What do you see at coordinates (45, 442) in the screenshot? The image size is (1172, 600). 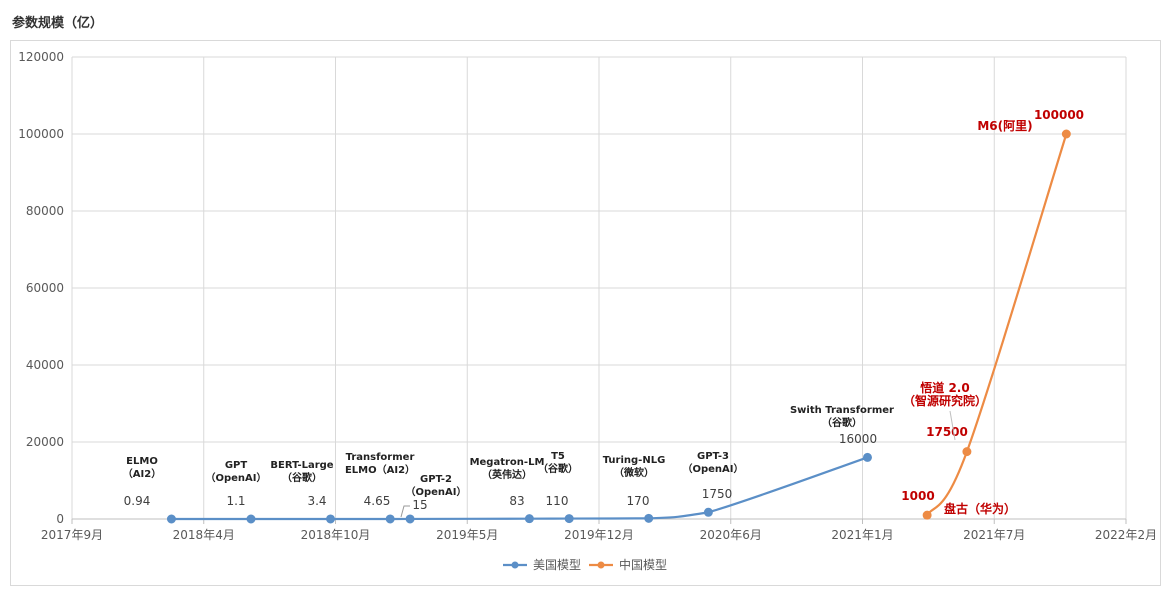 I see `y-tick-label: 20000` at bounding box center [45, 442].